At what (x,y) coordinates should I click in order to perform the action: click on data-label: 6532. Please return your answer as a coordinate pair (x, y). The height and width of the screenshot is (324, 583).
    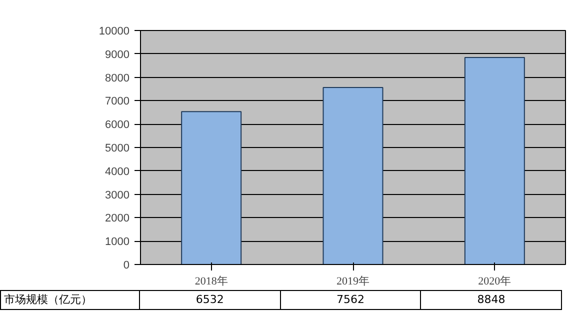
    Looking at the image, I should click on (210, 300).